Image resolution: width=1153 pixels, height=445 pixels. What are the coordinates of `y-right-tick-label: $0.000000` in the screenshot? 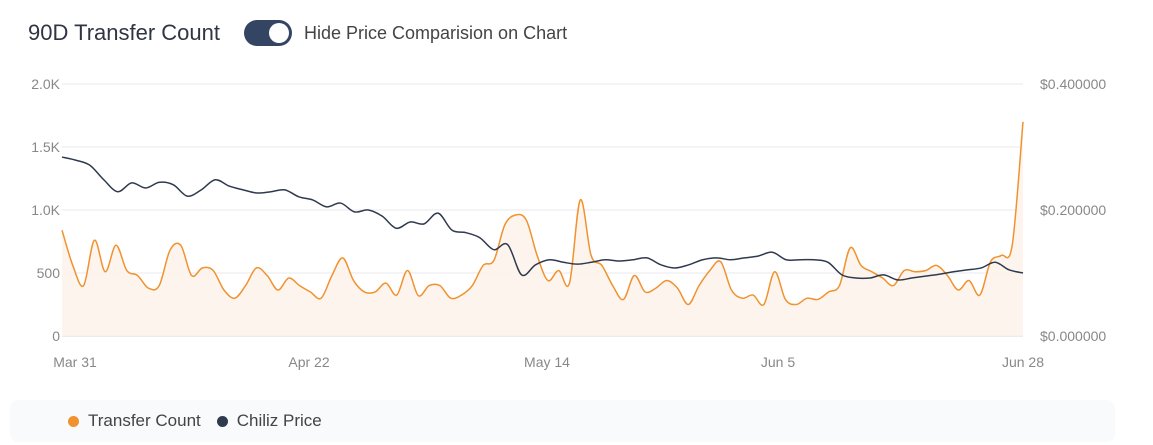 It's located at (1073, 336).